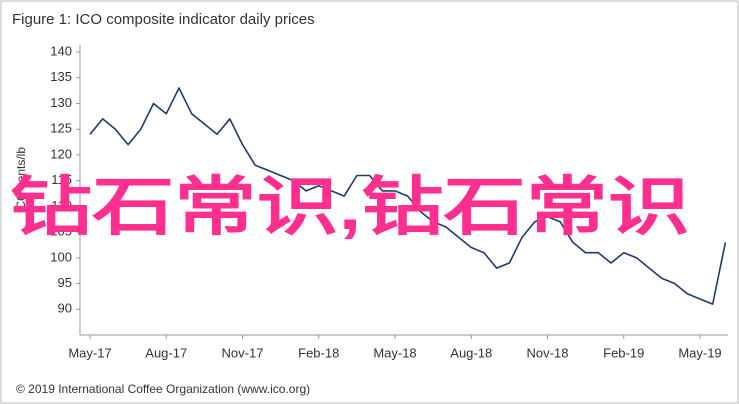 The width and height of the screenshot is (739, 404). I want to click on y-tick-label: 105, so click(61, 231).